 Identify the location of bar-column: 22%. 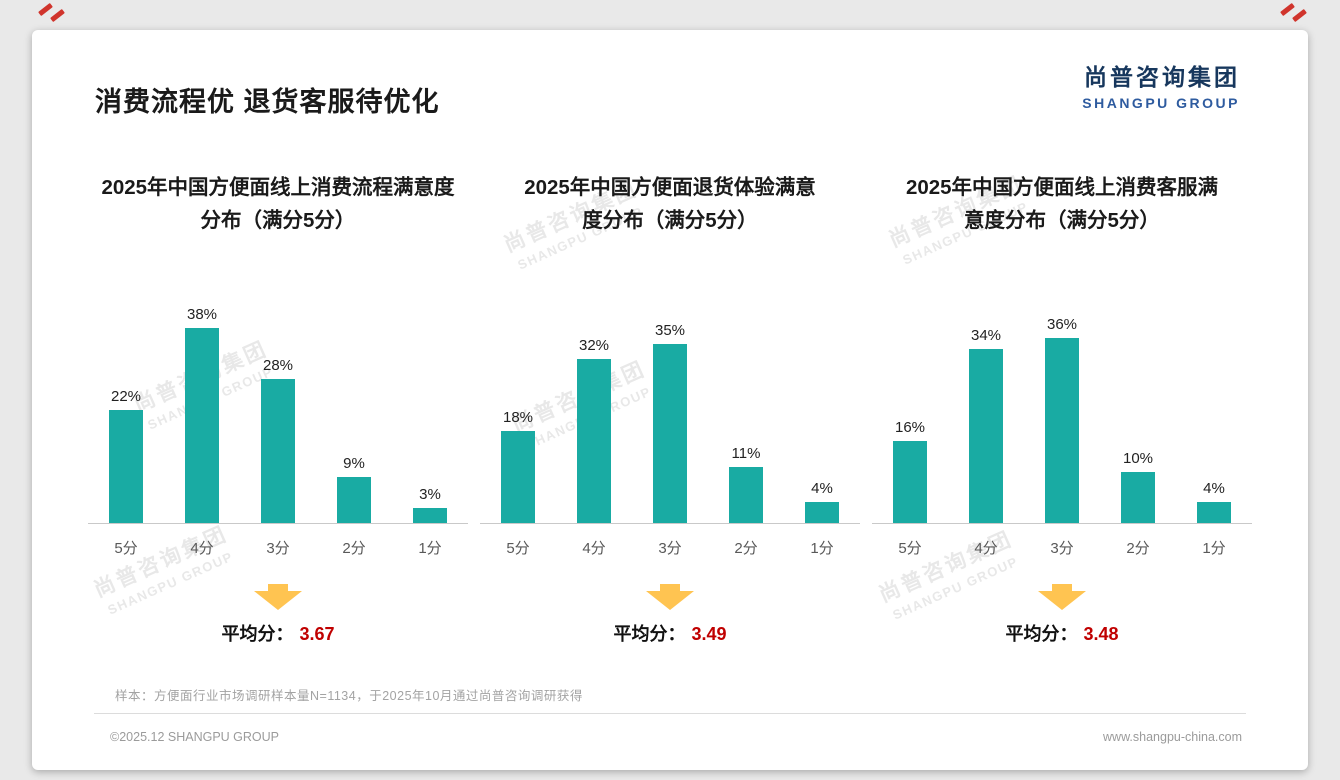
(126, 409).